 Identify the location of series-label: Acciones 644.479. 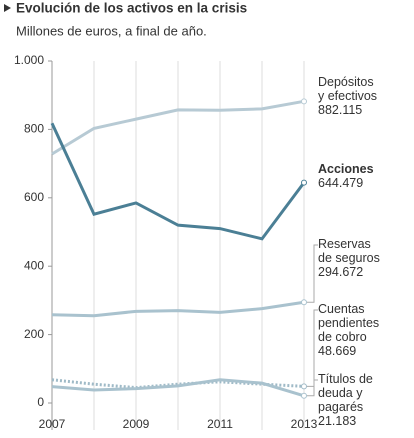
(346, 176).